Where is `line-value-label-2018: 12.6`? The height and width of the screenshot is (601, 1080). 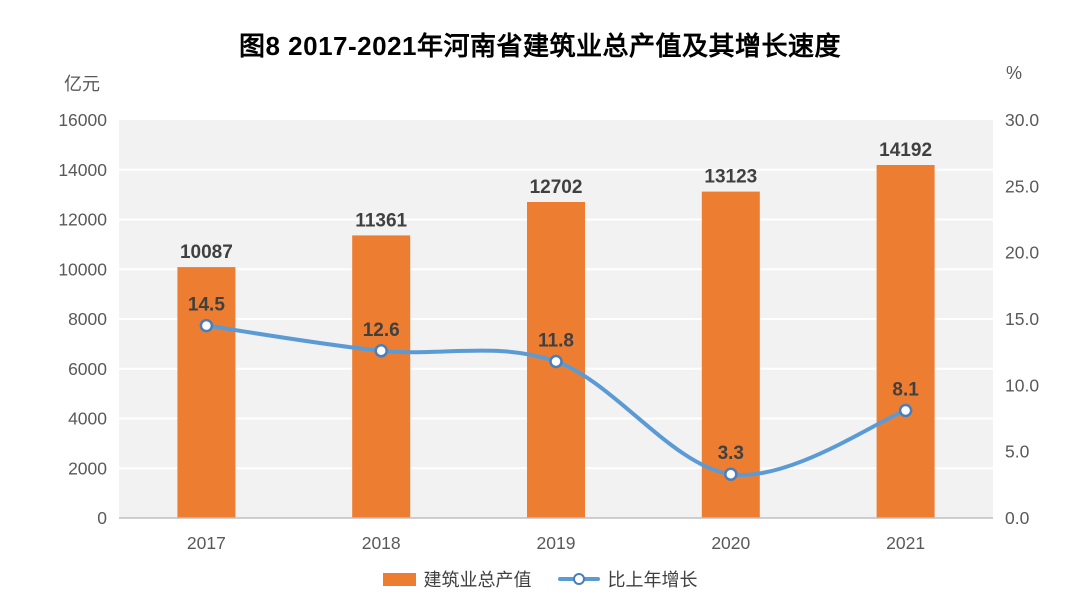 line-value-label-2018: 12.6 is located at coordinates (381, 330).